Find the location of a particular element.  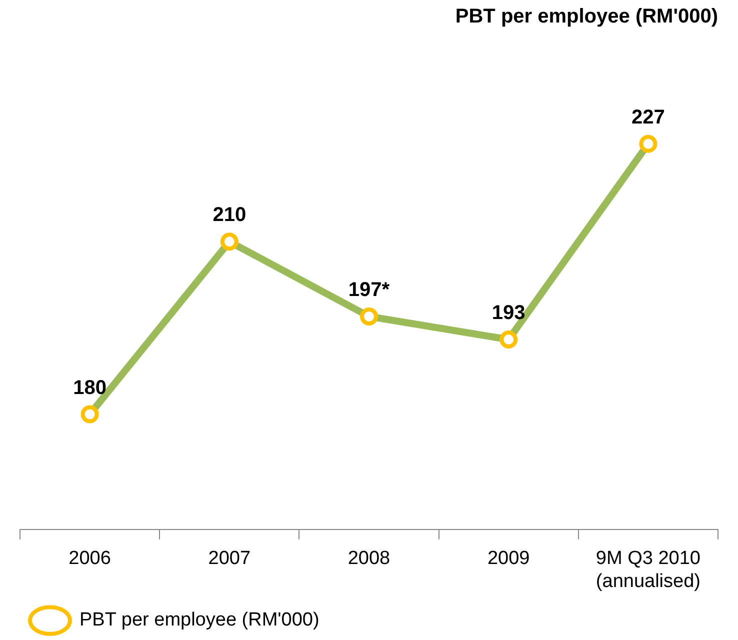

data-label: 193 is located at coordinates (509, 313).